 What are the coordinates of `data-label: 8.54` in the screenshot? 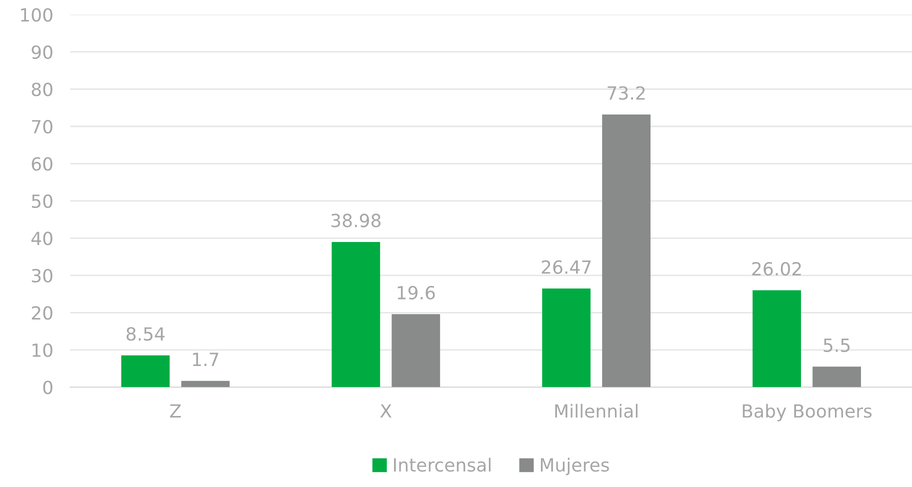 It's located at (145, 334).